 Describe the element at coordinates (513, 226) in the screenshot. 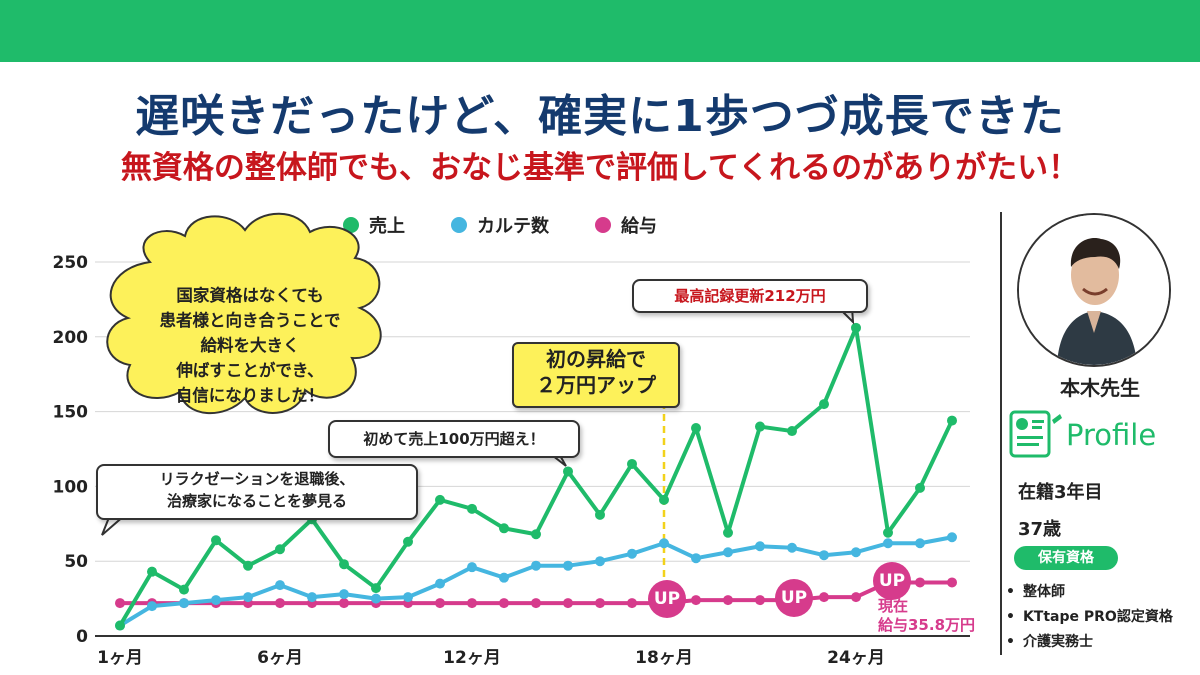

I see `legend-label-charts: カルテ数` at that location.